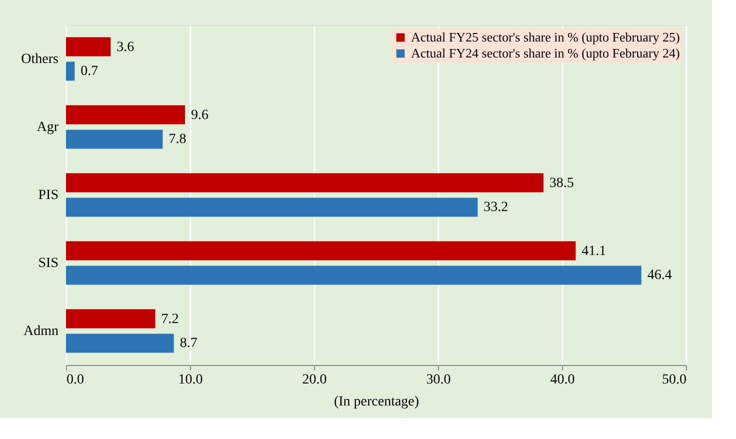 The image size is (736, 439). What do you see at coordinates (89, 72) in the screenshot?
I see `data-label: 0.7` at bounding box center [89, 72].